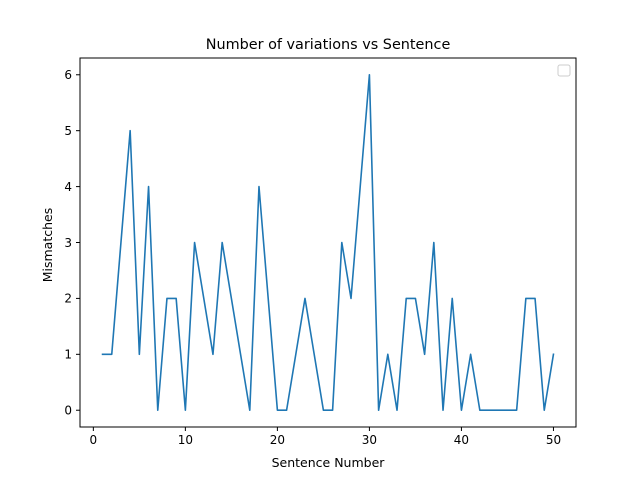 The height and width of the screenshot is (480, 640). Describe the element at coordinates (68, 187) in the screenshot. I see `y-tick-label: 4` at that location.